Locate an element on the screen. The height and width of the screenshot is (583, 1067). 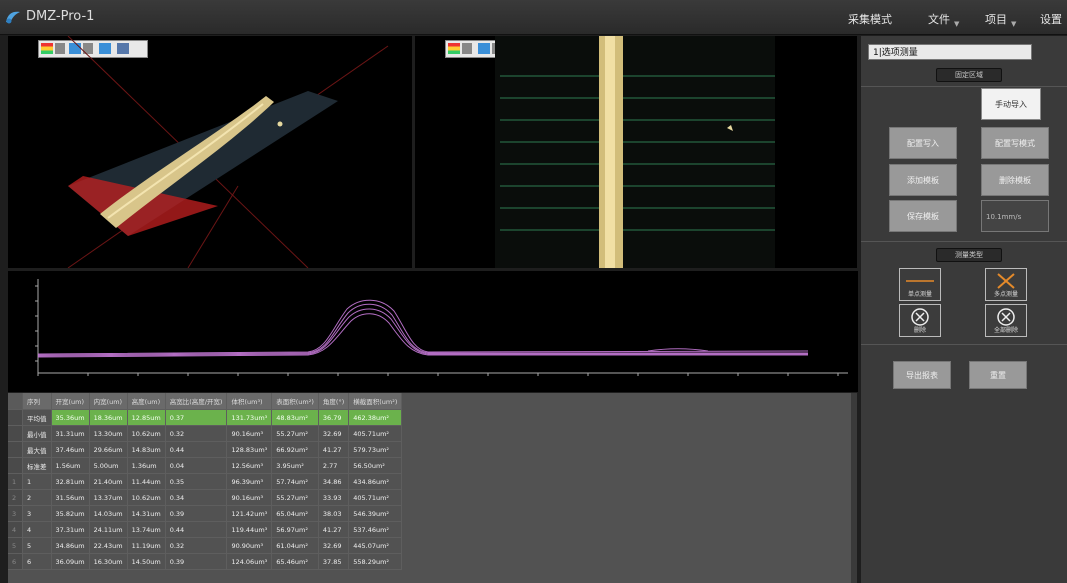
table-cell: 579.73um² is located at coordinates (375, 449).